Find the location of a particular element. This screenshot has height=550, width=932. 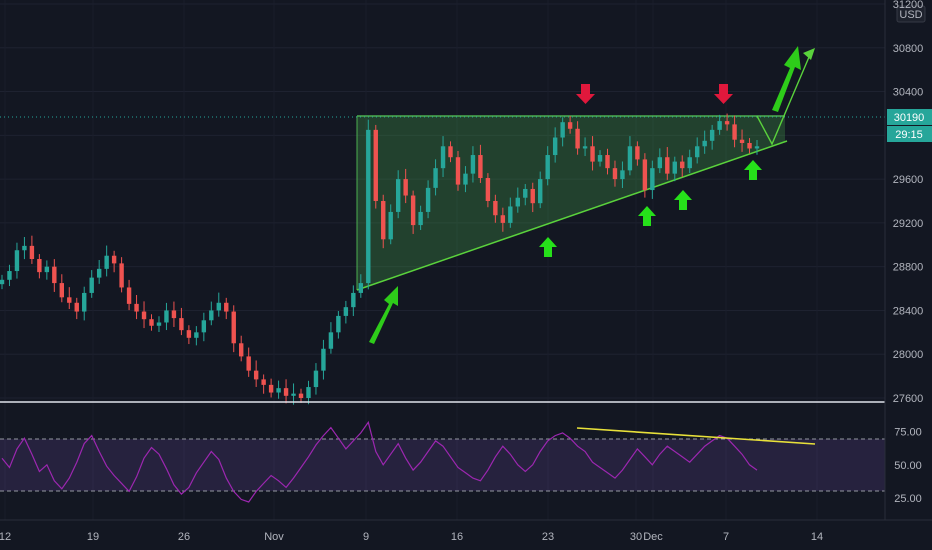

countdown-label: 29:15 is located at coordinates (909, 135).